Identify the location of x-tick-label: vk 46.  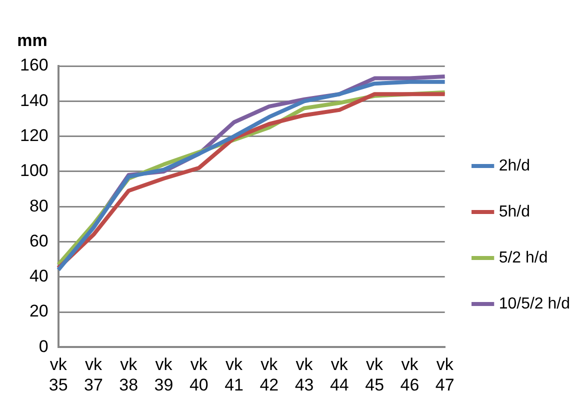
(410, 374).